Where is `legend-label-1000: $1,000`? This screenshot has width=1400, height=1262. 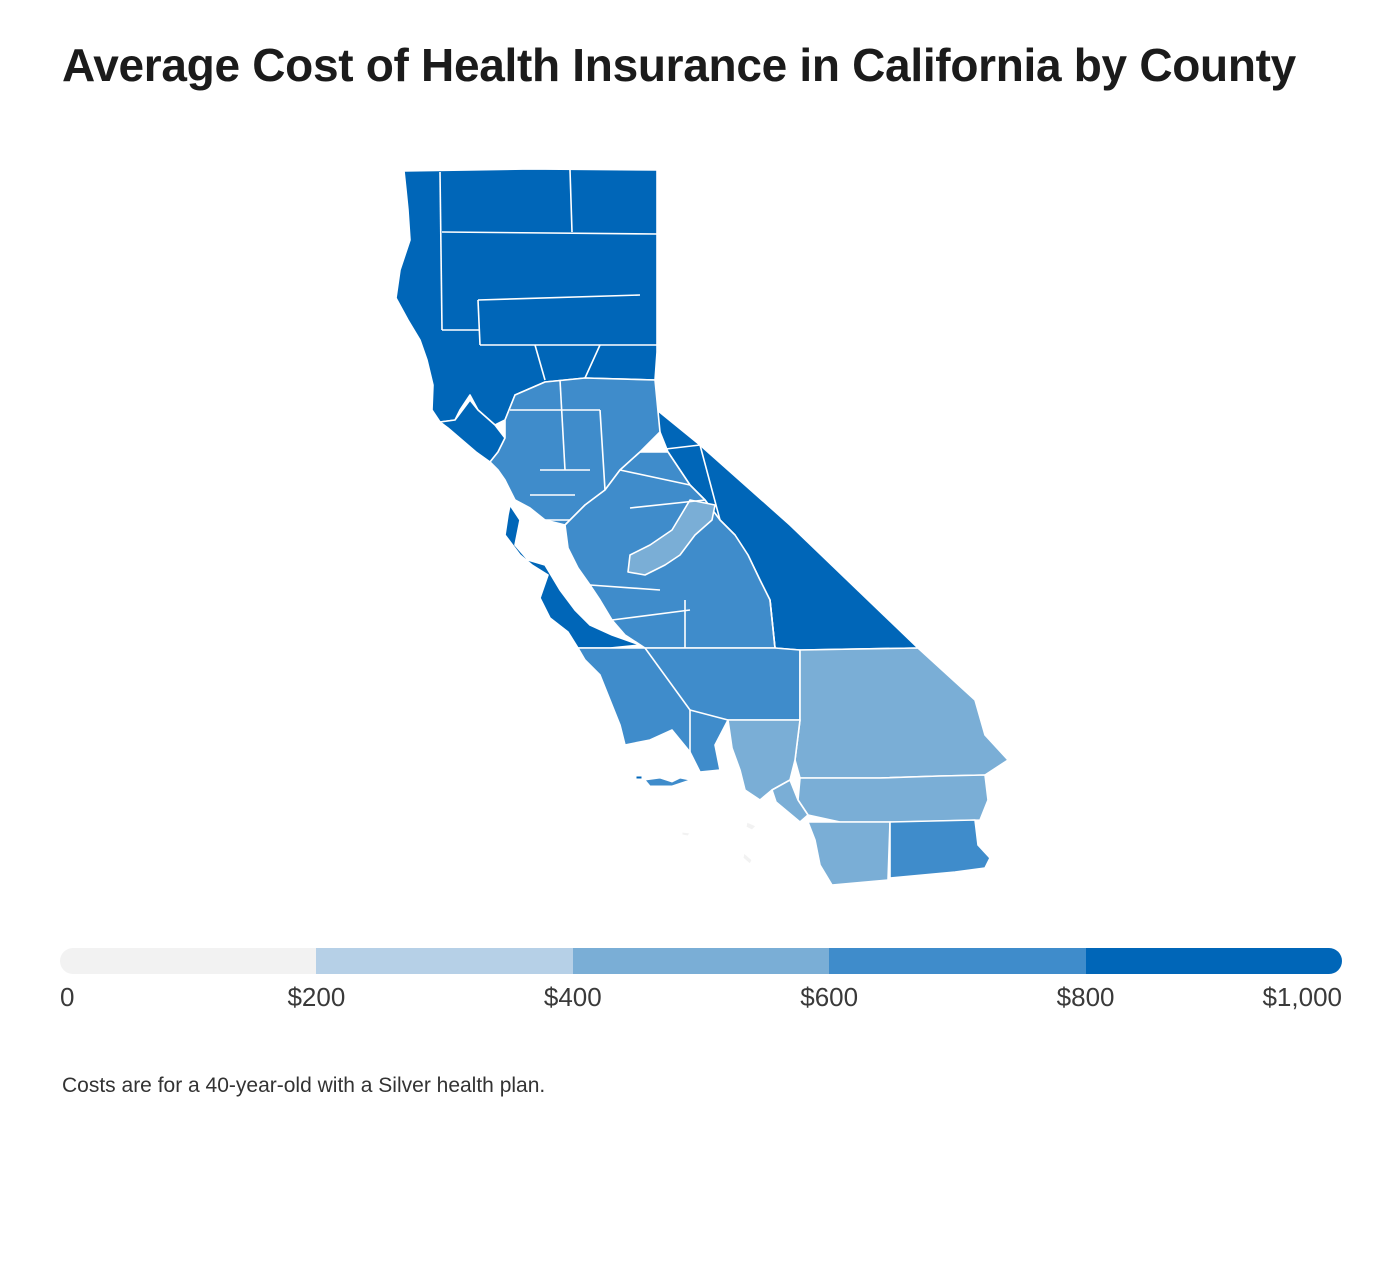
legend-label-1000: $1,000 is located at coordinates (1302, 997).